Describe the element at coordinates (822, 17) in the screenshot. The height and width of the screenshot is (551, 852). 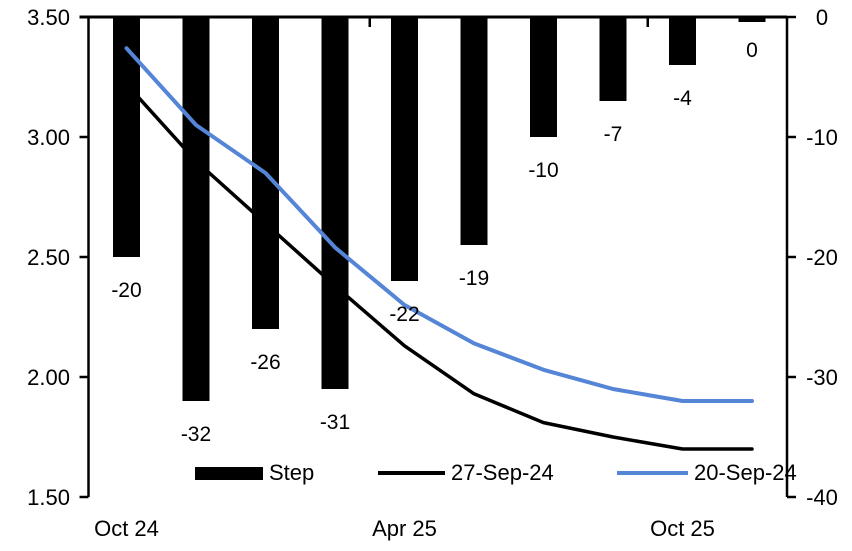
I see `right-axis-tick-label: 0` at that location.